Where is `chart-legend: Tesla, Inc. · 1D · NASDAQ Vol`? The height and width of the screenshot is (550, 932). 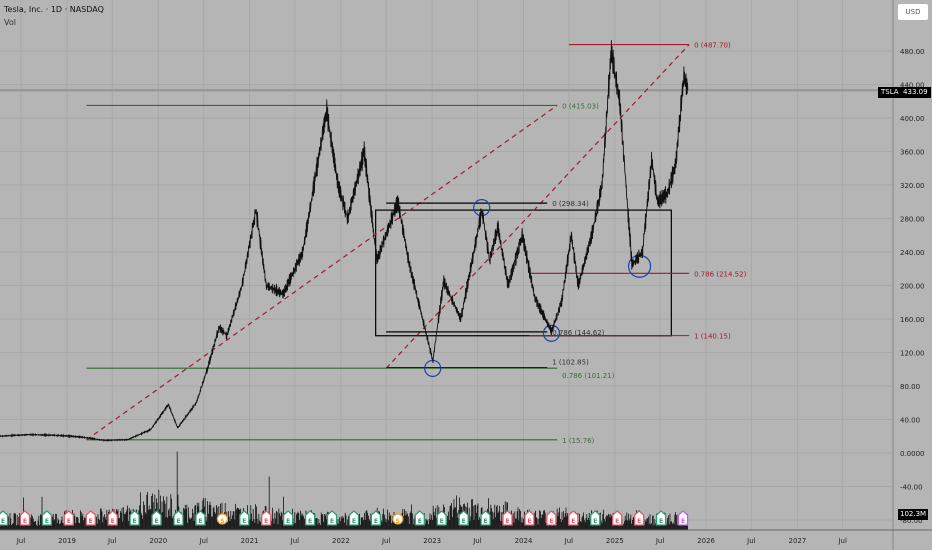 chart-legend: Tesla, Inc. · 1D · NASDAQ Vol is located at coordinates (54, 16).